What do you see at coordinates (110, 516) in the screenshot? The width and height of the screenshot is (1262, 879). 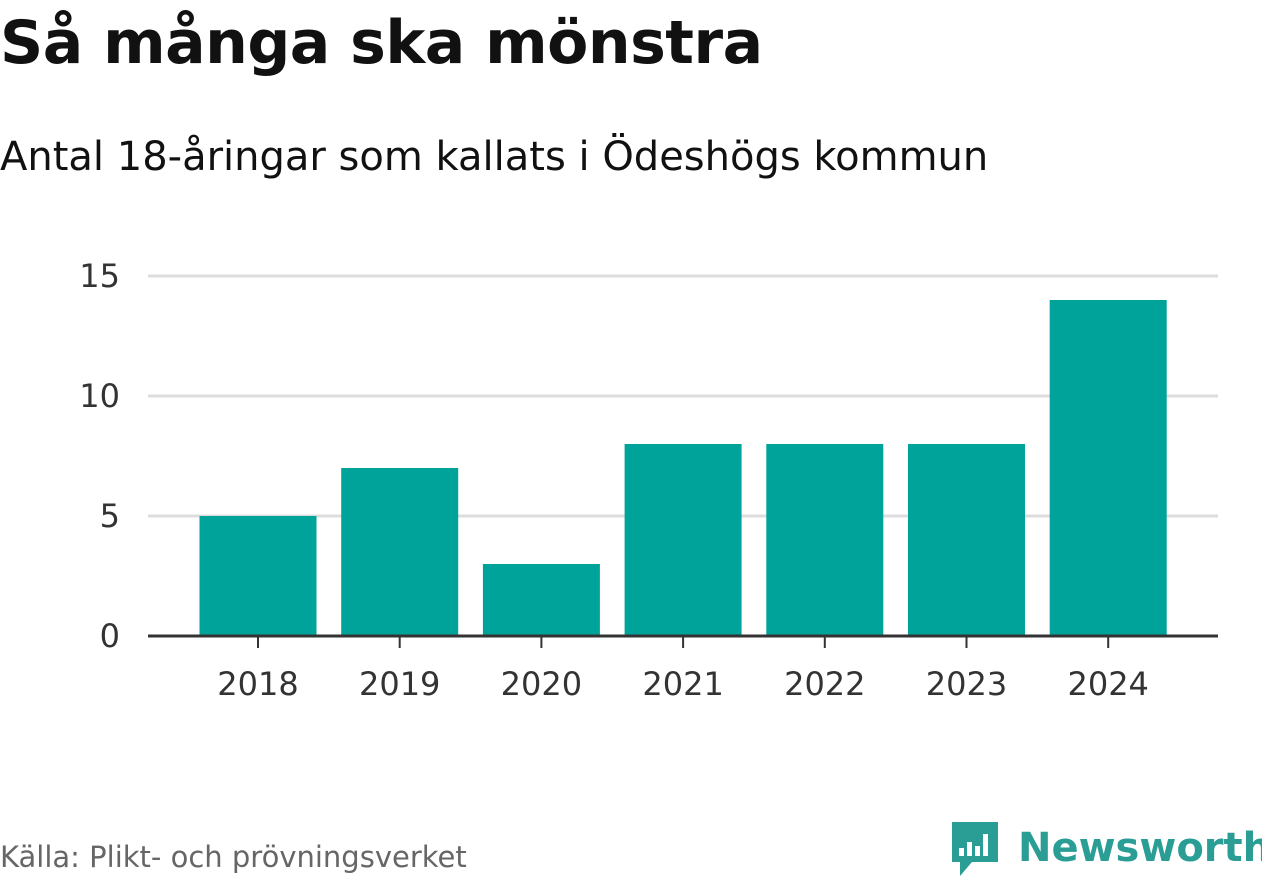 I see `y-tick-label: 5` at bounding box center [110, 516].